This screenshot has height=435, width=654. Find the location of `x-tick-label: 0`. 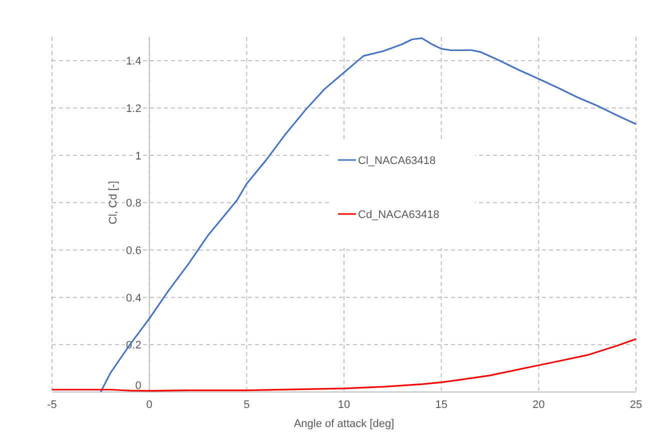

x-tick-label: 0 is located at coordinates (149, 405).